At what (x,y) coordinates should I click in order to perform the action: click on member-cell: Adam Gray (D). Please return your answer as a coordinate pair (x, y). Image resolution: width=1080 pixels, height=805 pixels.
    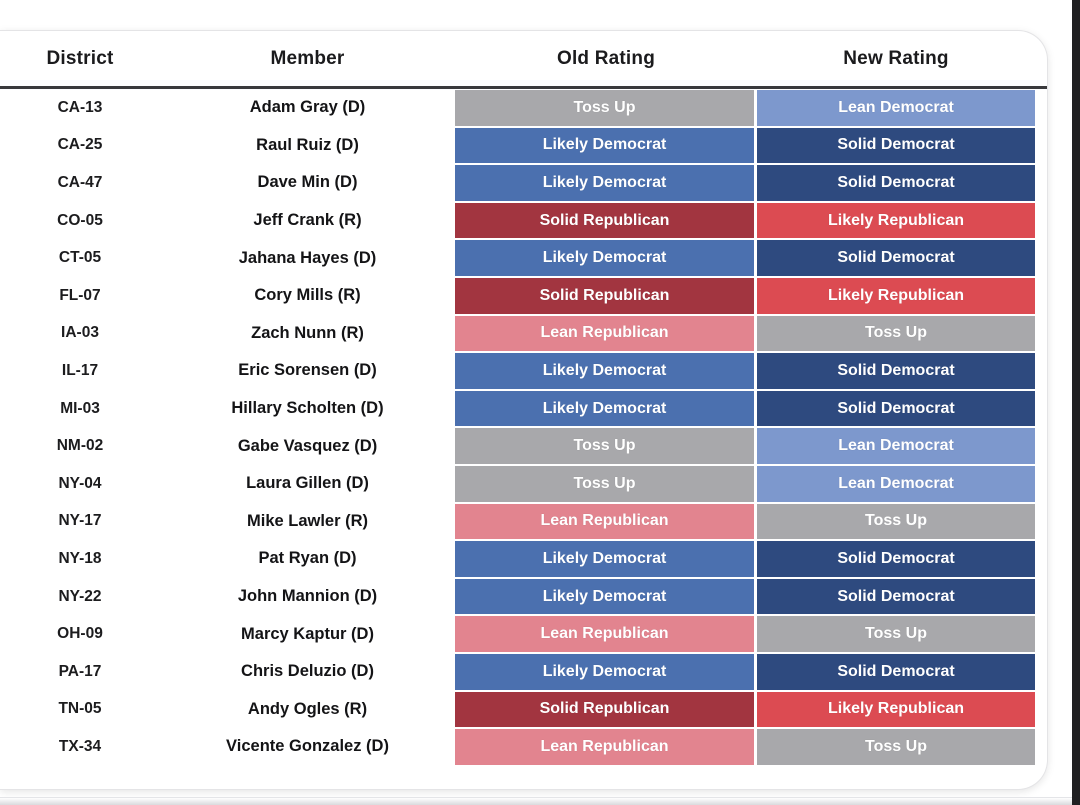
    Looking at the image, I should click on (307, 107).